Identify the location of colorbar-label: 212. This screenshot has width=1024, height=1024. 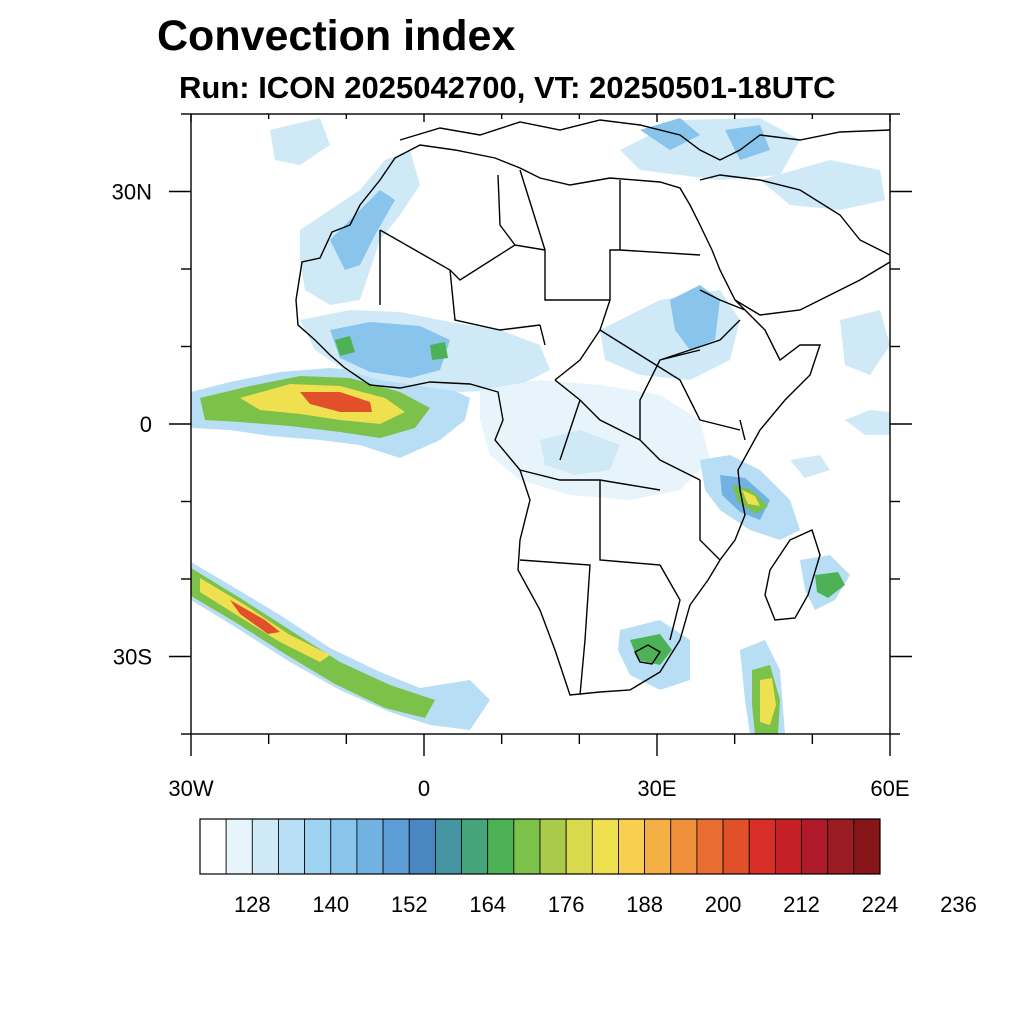
(801, 904).